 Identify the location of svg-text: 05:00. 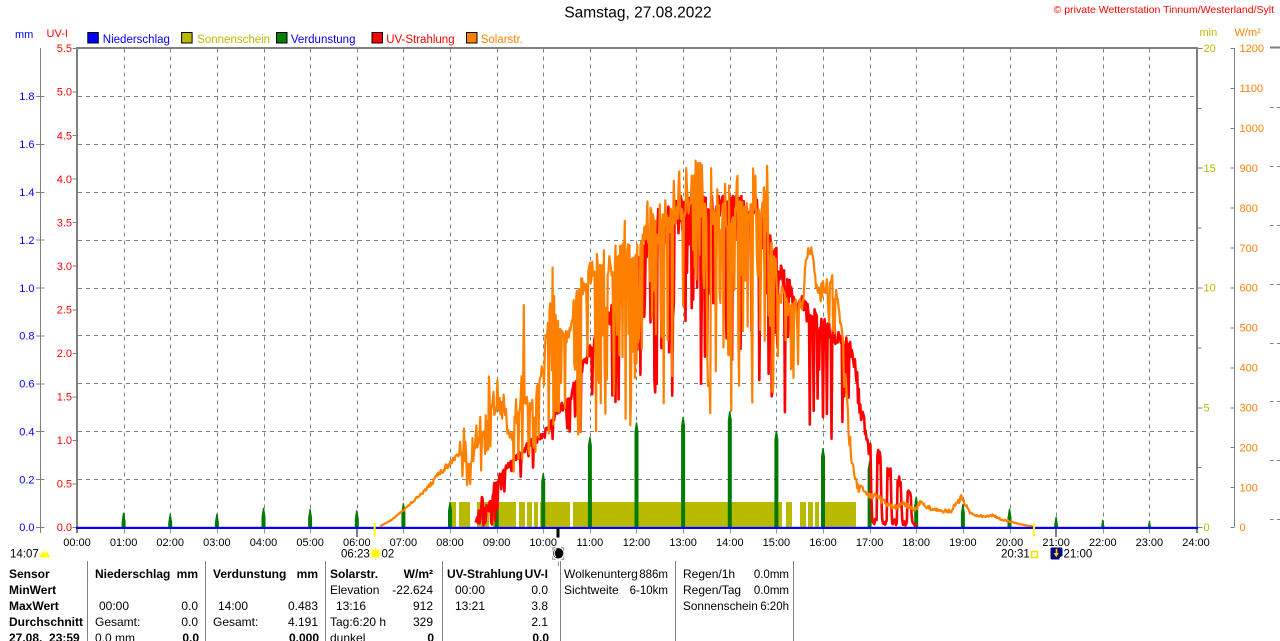
(310, 543).